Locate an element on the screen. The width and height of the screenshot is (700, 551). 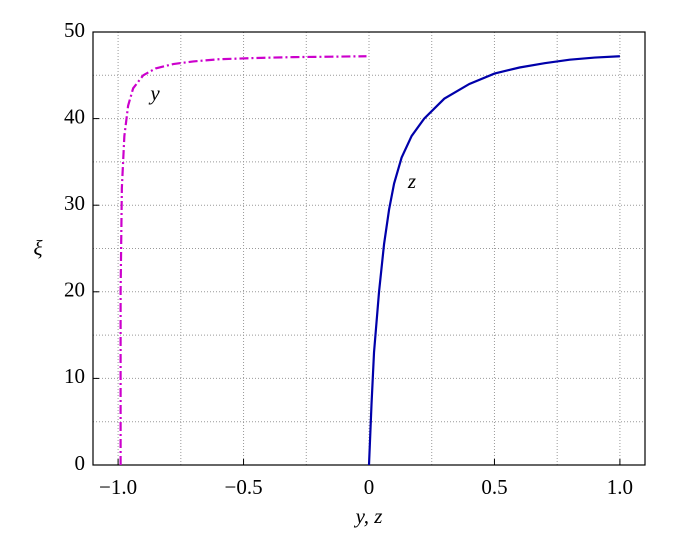
y-tick-label: 50 is located at coordinates (74, 30).